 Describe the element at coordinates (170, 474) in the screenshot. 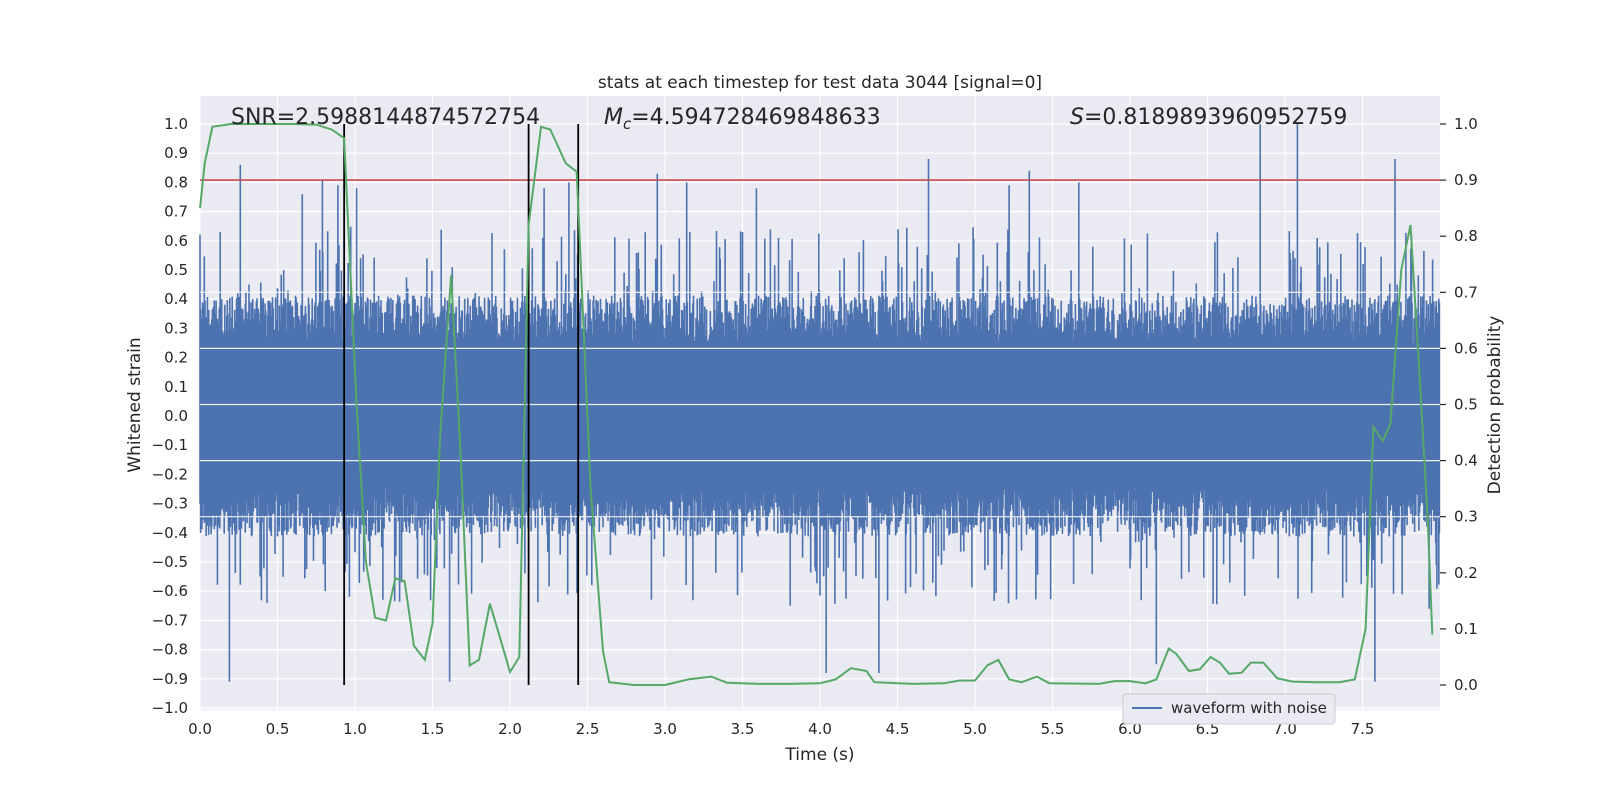

I see `y-tick-label: −0.2` at that location.